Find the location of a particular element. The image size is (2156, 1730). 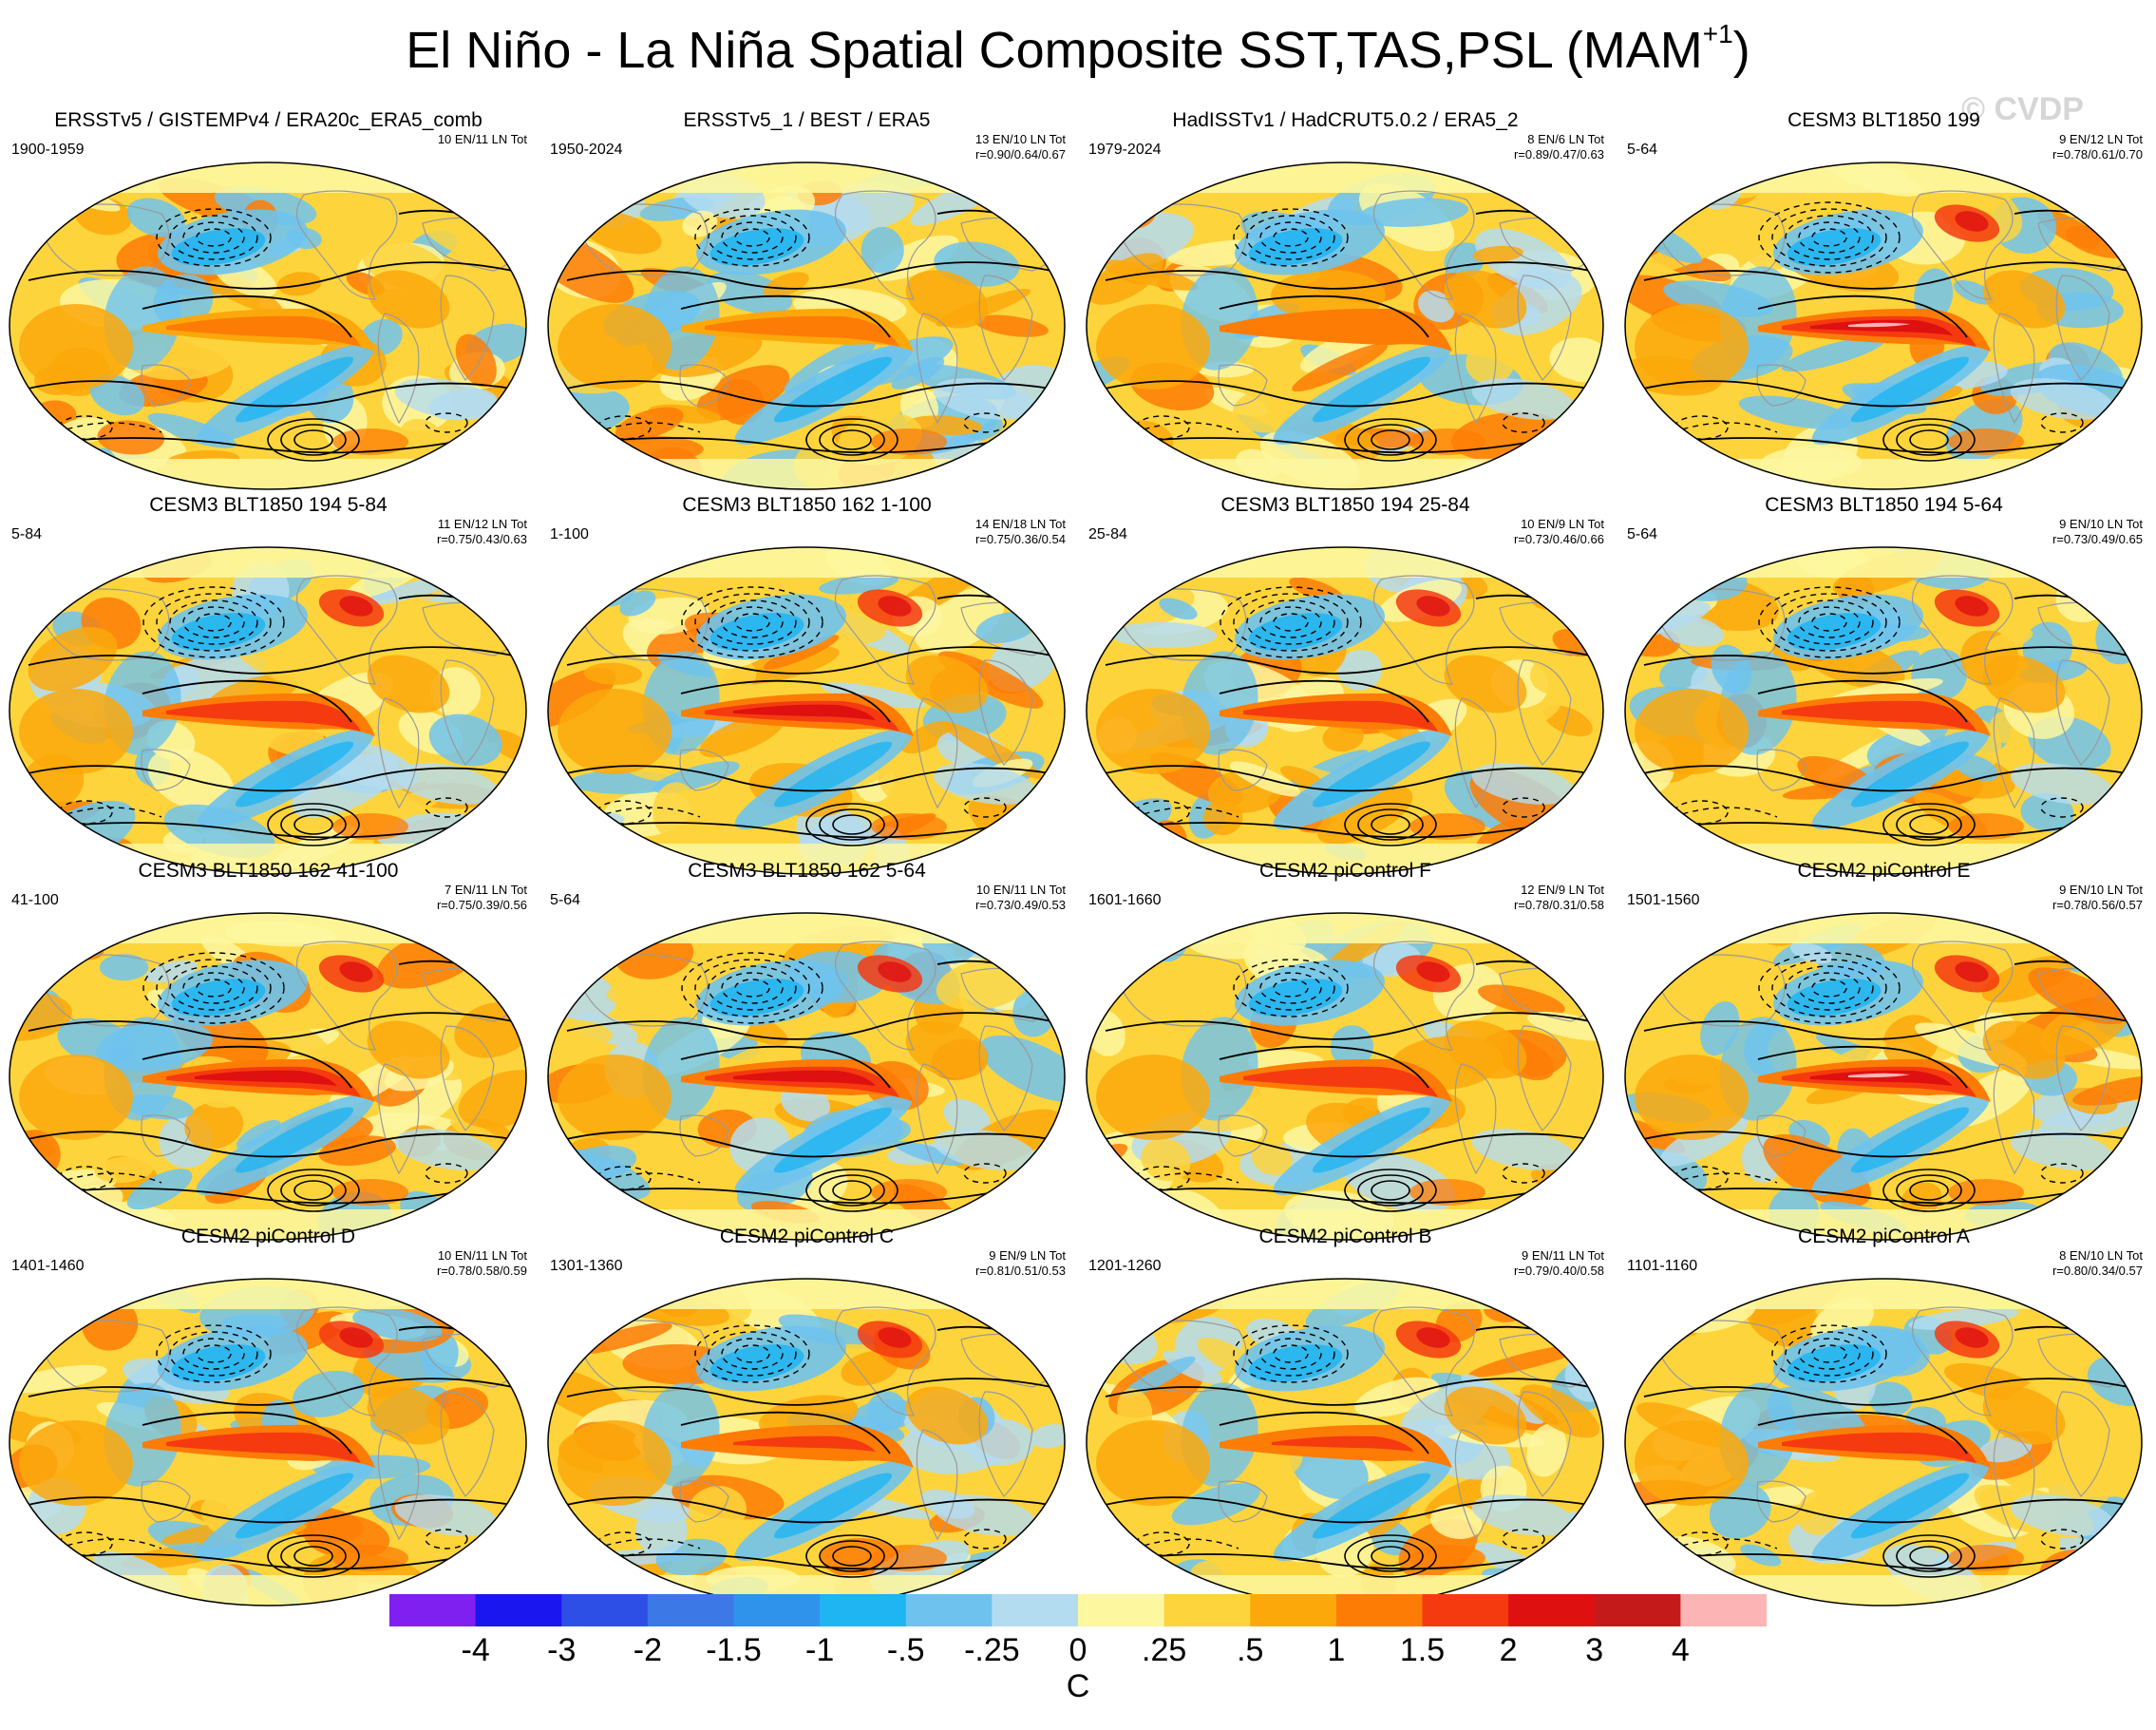

colorbar-swatch is located at coordinates (1293, 1610).